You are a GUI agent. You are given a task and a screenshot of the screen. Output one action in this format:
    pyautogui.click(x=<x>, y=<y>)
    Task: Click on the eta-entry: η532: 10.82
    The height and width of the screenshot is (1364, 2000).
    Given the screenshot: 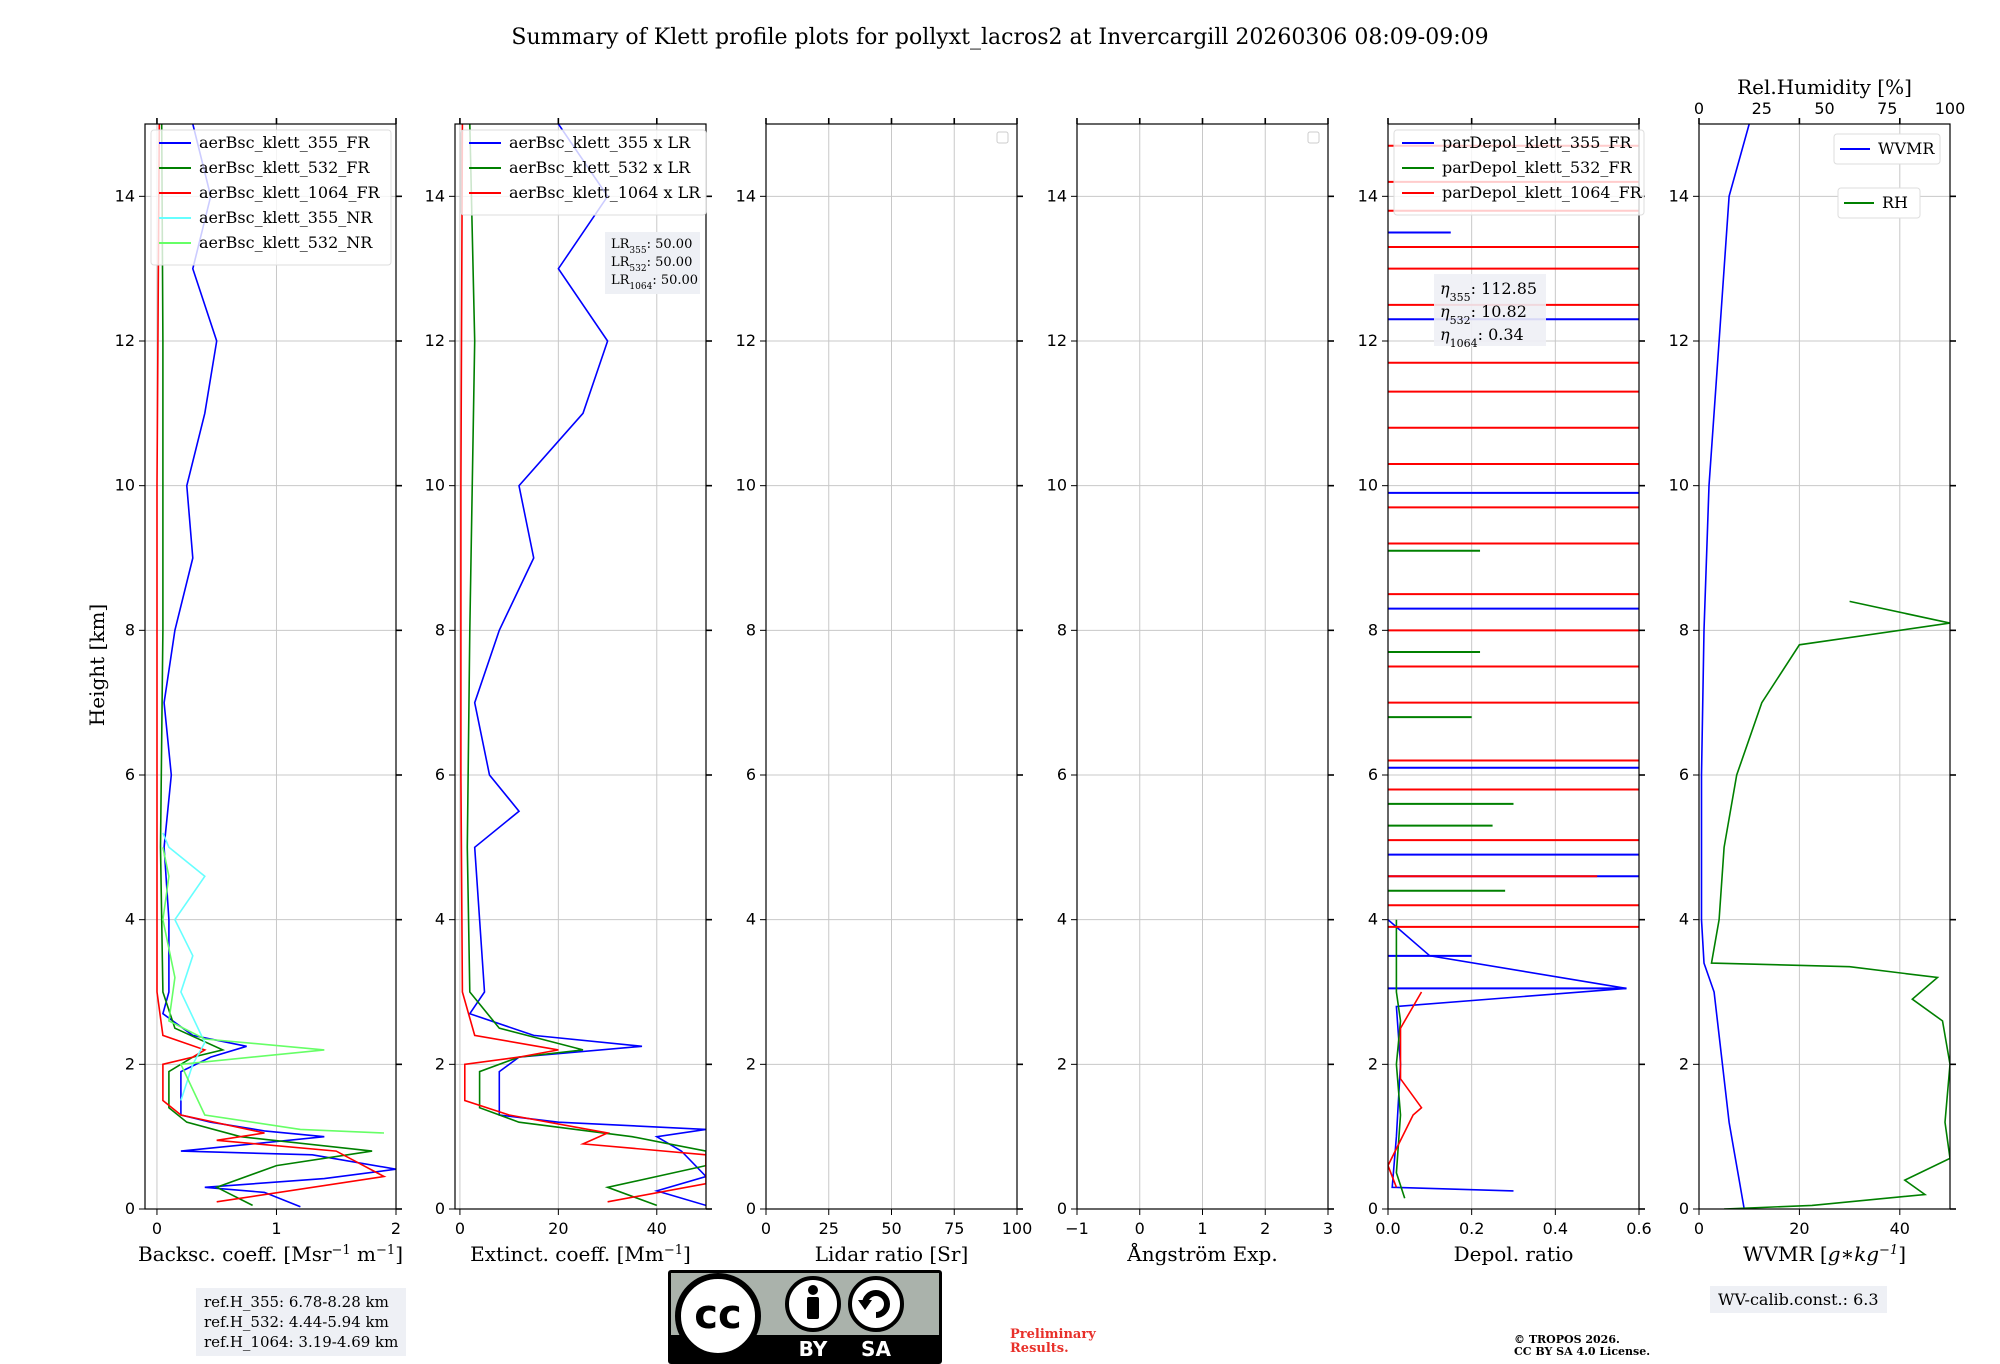 What is the action you would take?
    pyautogui.click(x=1483, y=314)
    